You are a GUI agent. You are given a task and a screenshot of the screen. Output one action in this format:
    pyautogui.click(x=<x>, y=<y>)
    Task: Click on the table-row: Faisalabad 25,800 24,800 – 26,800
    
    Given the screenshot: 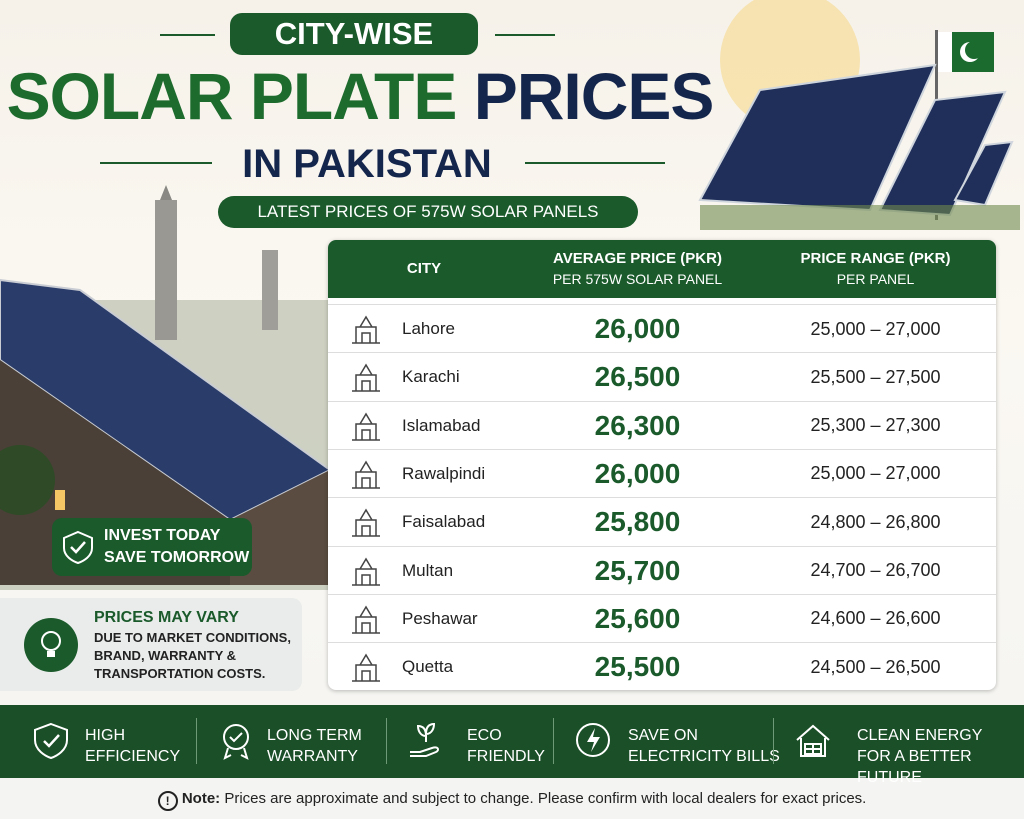 What is the action you would take?
    pyautogui.click(x=662, y=521)
    